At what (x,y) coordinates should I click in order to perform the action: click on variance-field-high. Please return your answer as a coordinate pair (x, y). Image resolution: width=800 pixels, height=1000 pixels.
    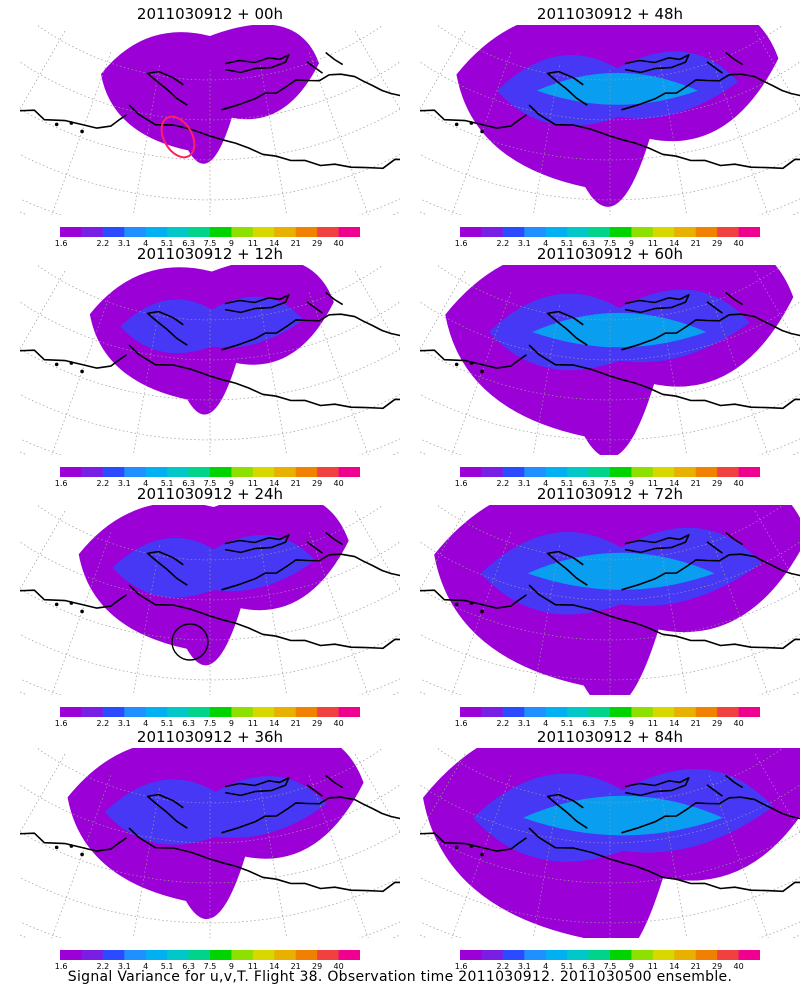
    Looking at the image, I should click on (621, 571).